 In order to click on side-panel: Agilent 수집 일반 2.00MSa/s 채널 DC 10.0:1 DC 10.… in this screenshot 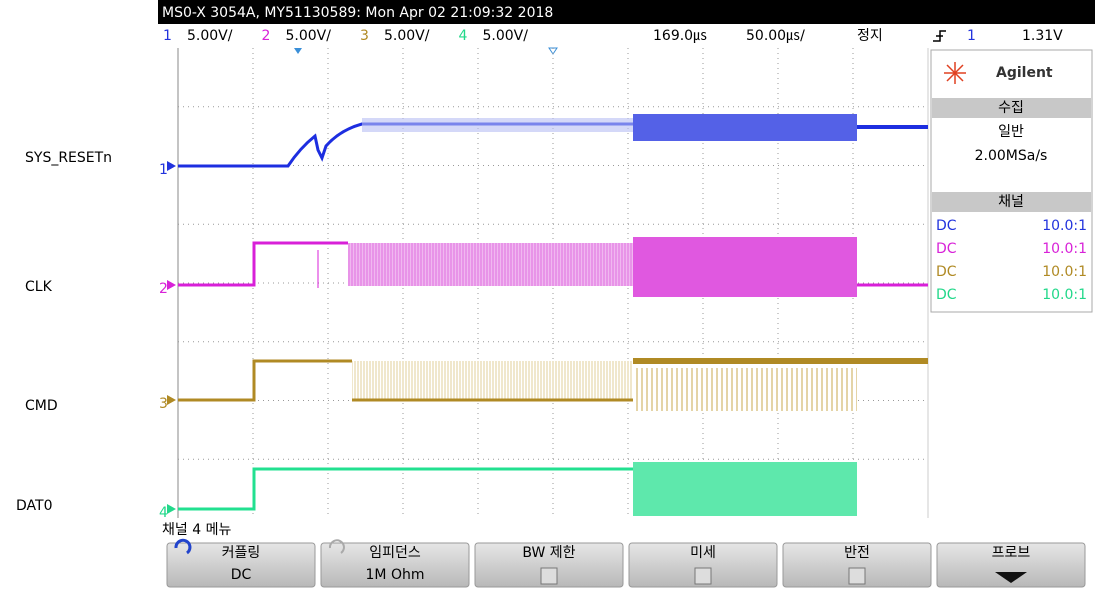, I will do `click(1011, 181)`.